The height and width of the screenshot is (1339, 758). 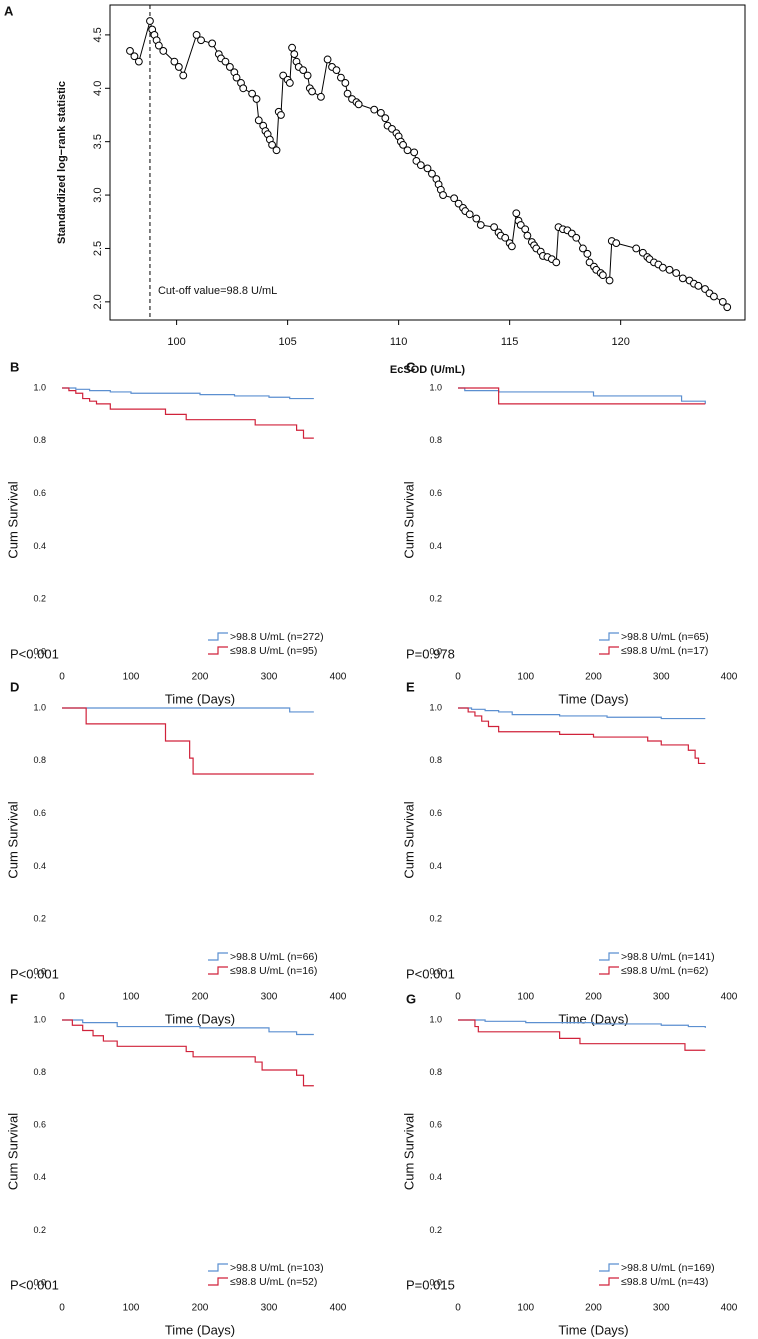 I want to click on y-tick-label: 0.4, so click(x=39, y=866).